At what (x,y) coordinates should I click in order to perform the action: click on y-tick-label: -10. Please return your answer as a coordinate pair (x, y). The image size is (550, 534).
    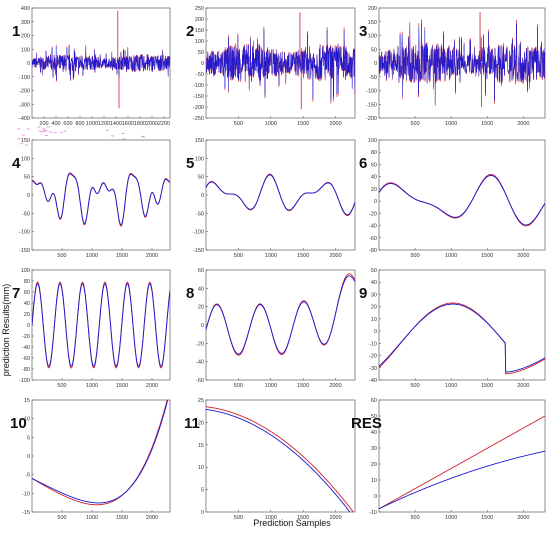
    Looking at the image, I should click on (26, 494).